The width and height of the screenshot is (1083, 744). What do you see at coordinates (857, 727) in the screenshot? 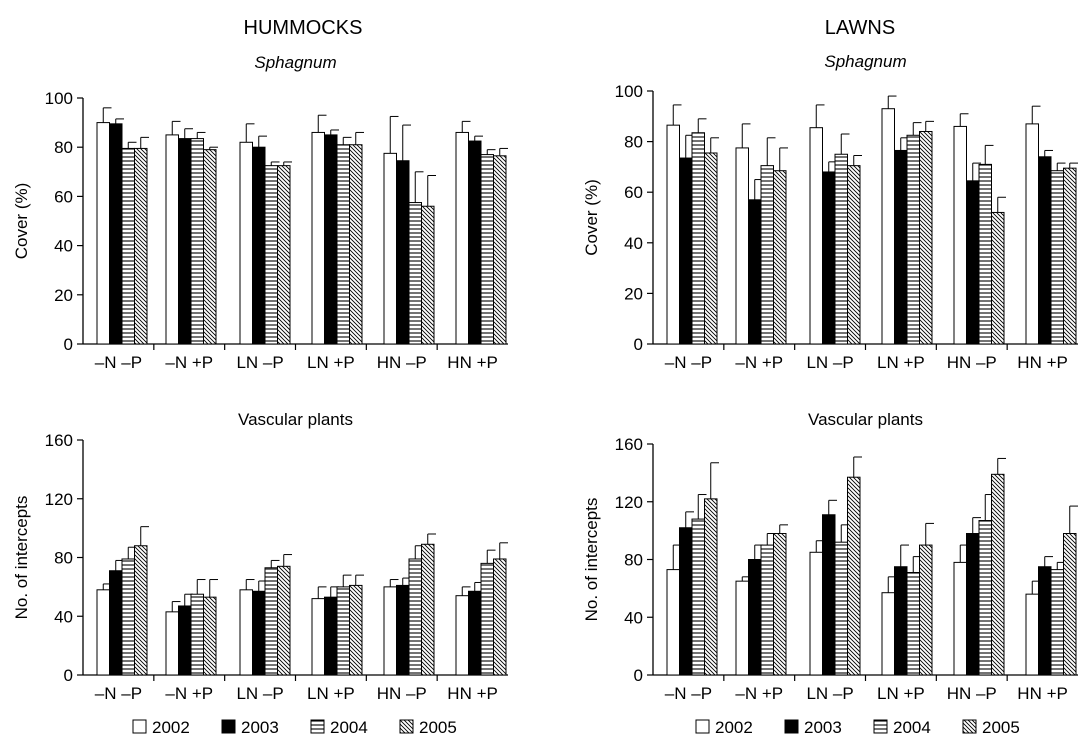
I see `legend: 2002 2003 2004 2005` at bounding box center [857, 727].